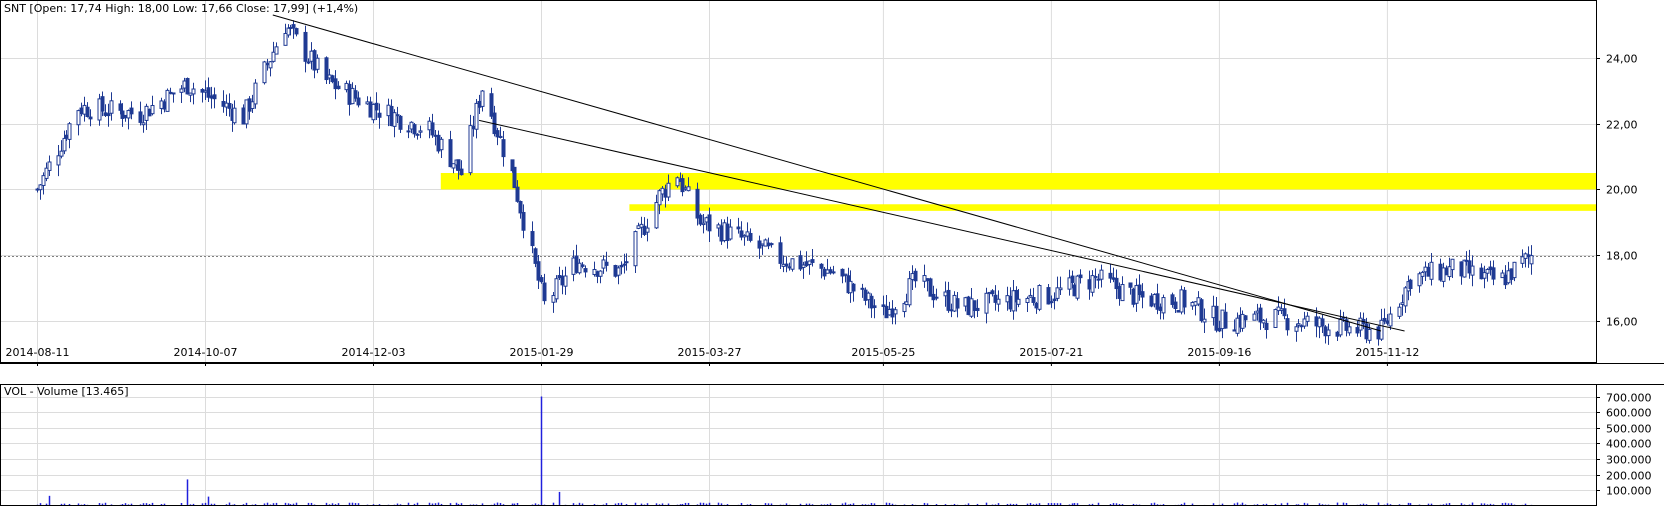 The width and height of the screenshot is (1664, 514). What do you see at coordinates (374, 352) in the screenshot?
I see `date-tick-label: 2014-12-03` at bounding box center [374, 352].